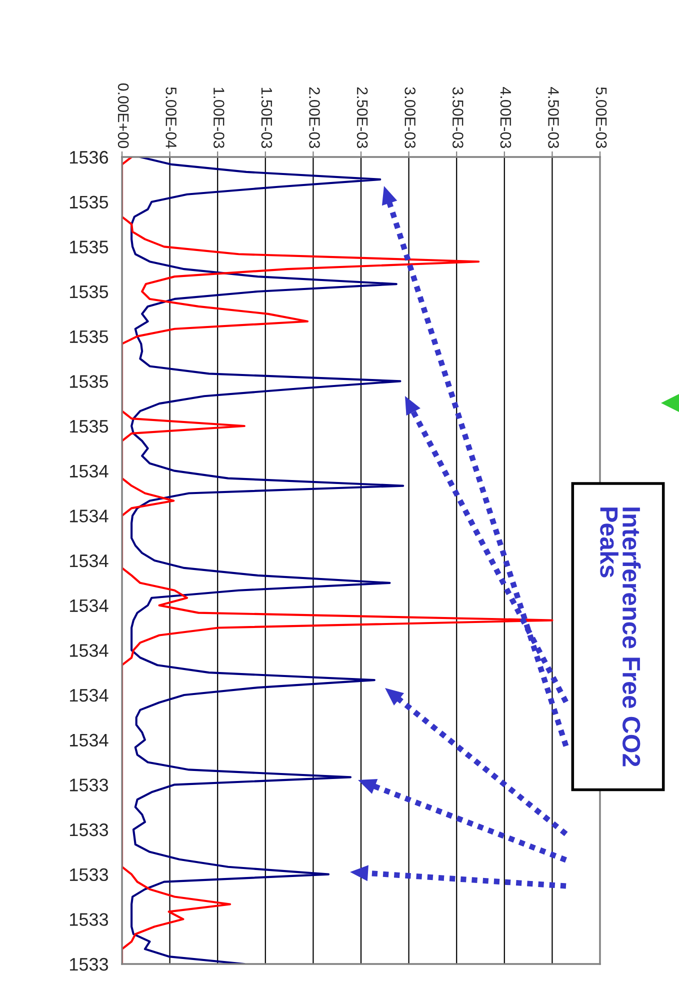  I want to click on x-tick-label: 1.50E-03, so click(266, 118).